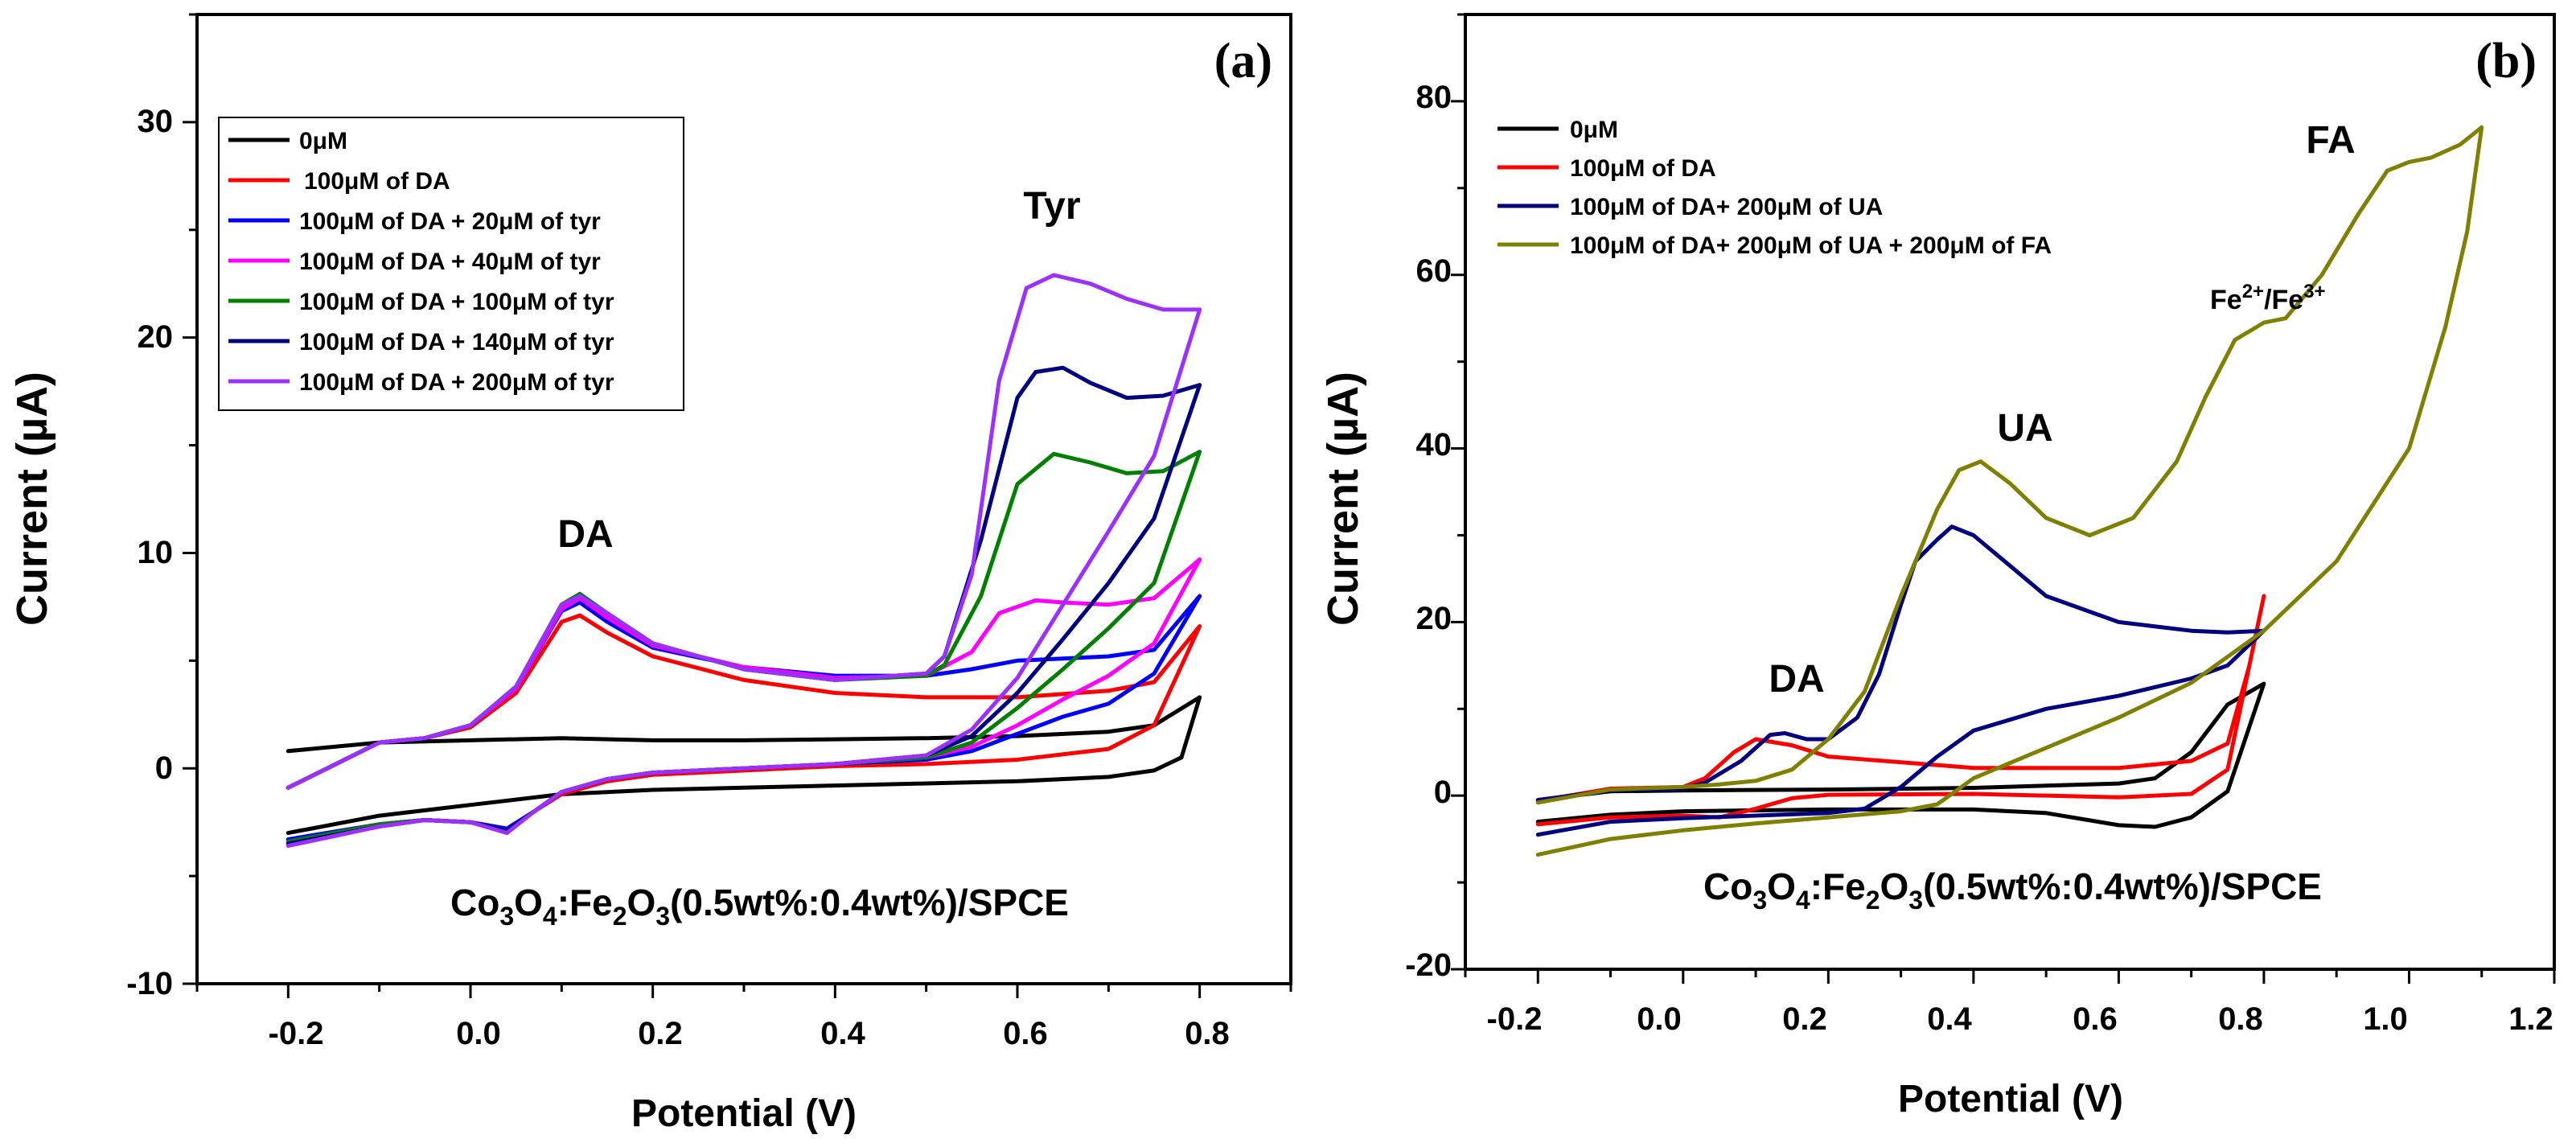  I want to click on a-legend-box, so click(451, 264).